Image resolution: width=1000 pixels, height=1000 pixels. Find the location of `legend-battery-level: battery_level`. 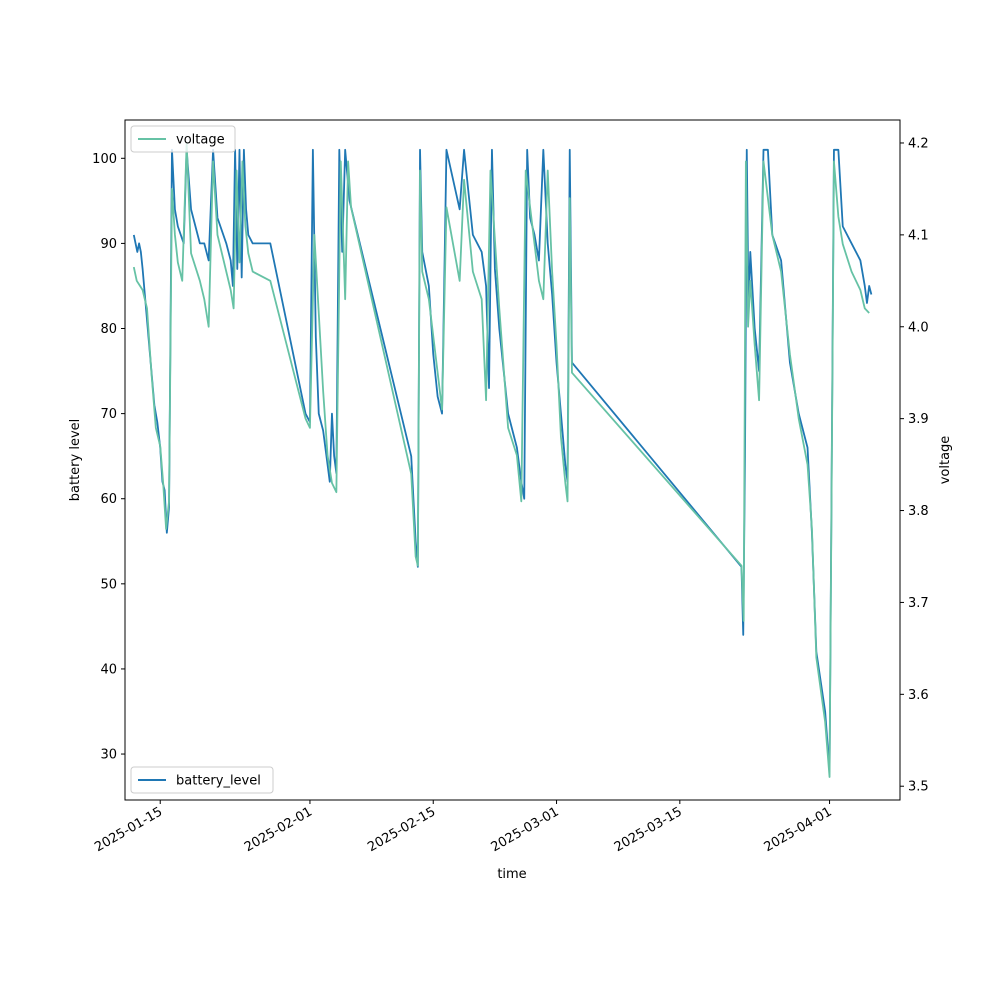

legend-battery-level: battery_level is located at coordinates (202, 780).